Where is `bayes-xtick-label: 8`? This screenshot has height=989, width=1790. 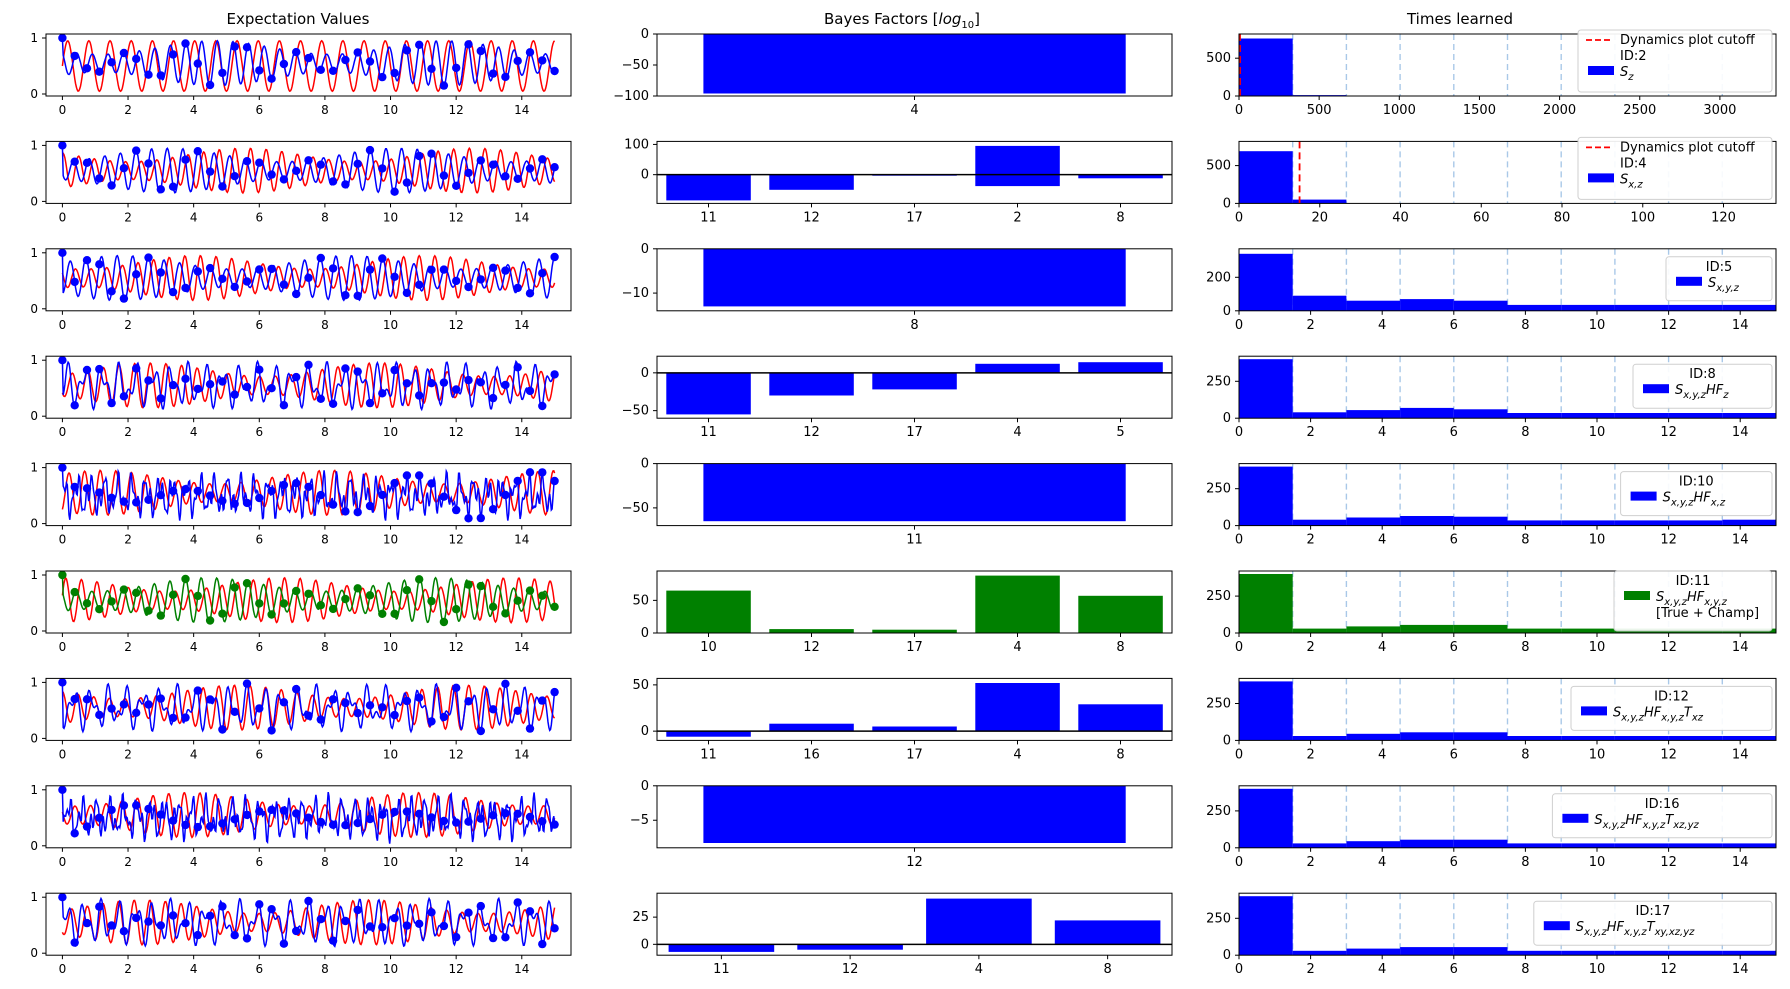 bayes-xtick-label: 8 is located at coordinates (1120, 754).